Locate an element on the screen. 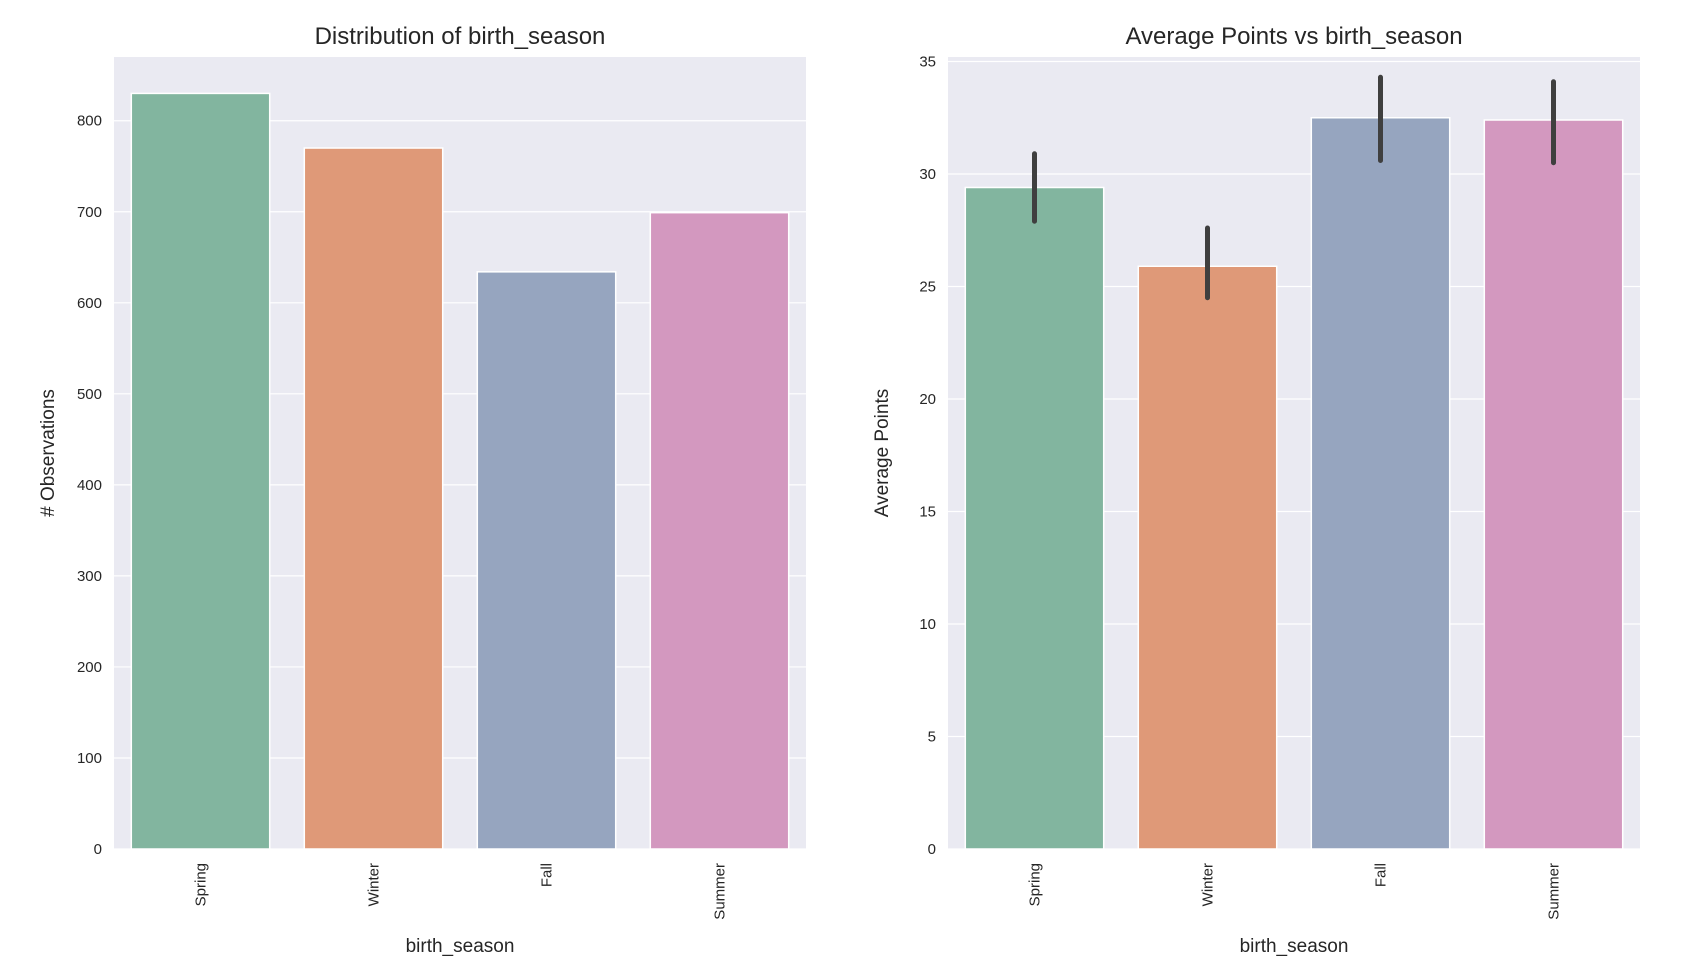  avg-y-axis-label: Average Points is located at coordinates (882, 453).